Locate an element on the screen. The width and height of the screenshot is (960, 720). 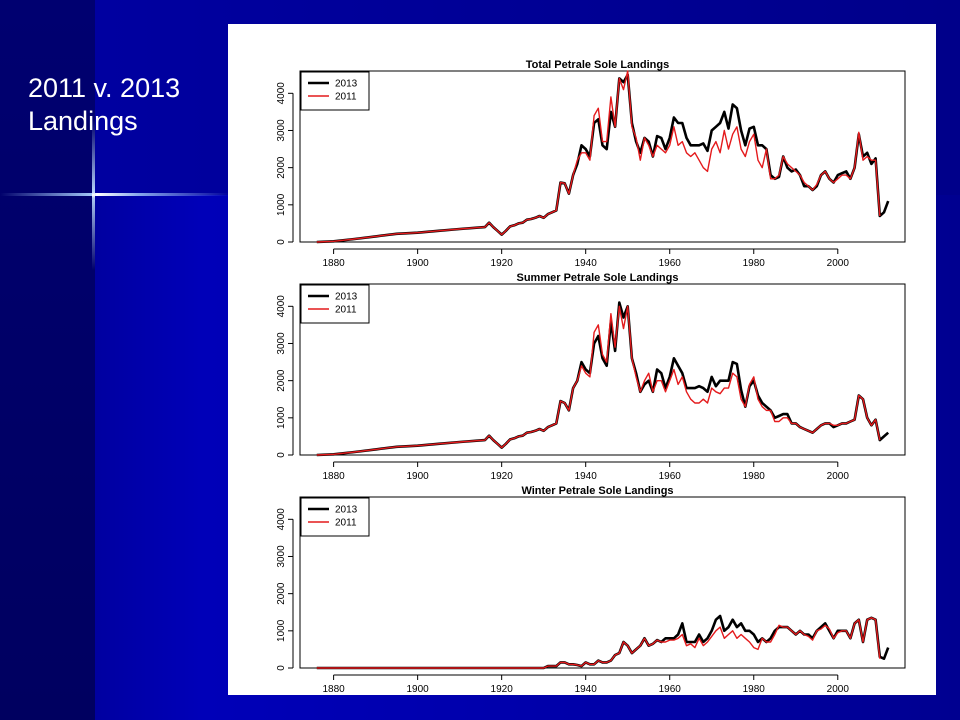
chart-2-y-tick-label: 1000 is located at coordinates (281, 417).